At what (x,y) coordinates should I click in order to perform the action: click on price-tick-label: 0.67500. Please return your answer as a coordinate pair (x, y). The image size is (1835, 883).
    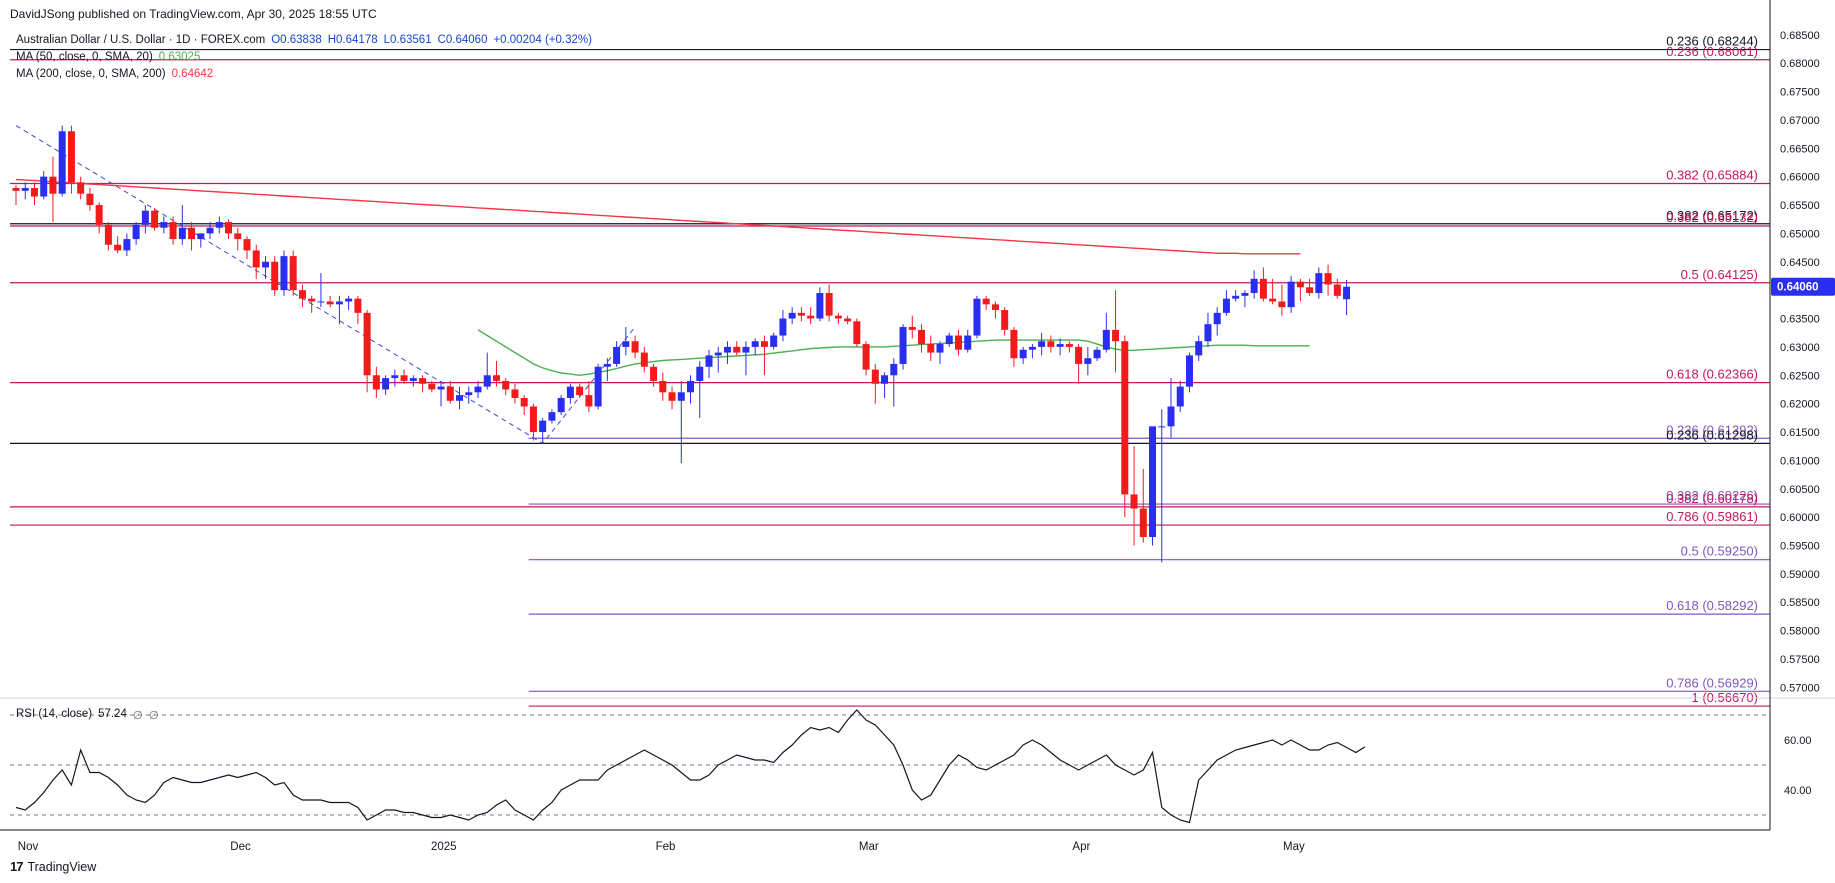
    Looking at the image, I should click on (1800, 93).